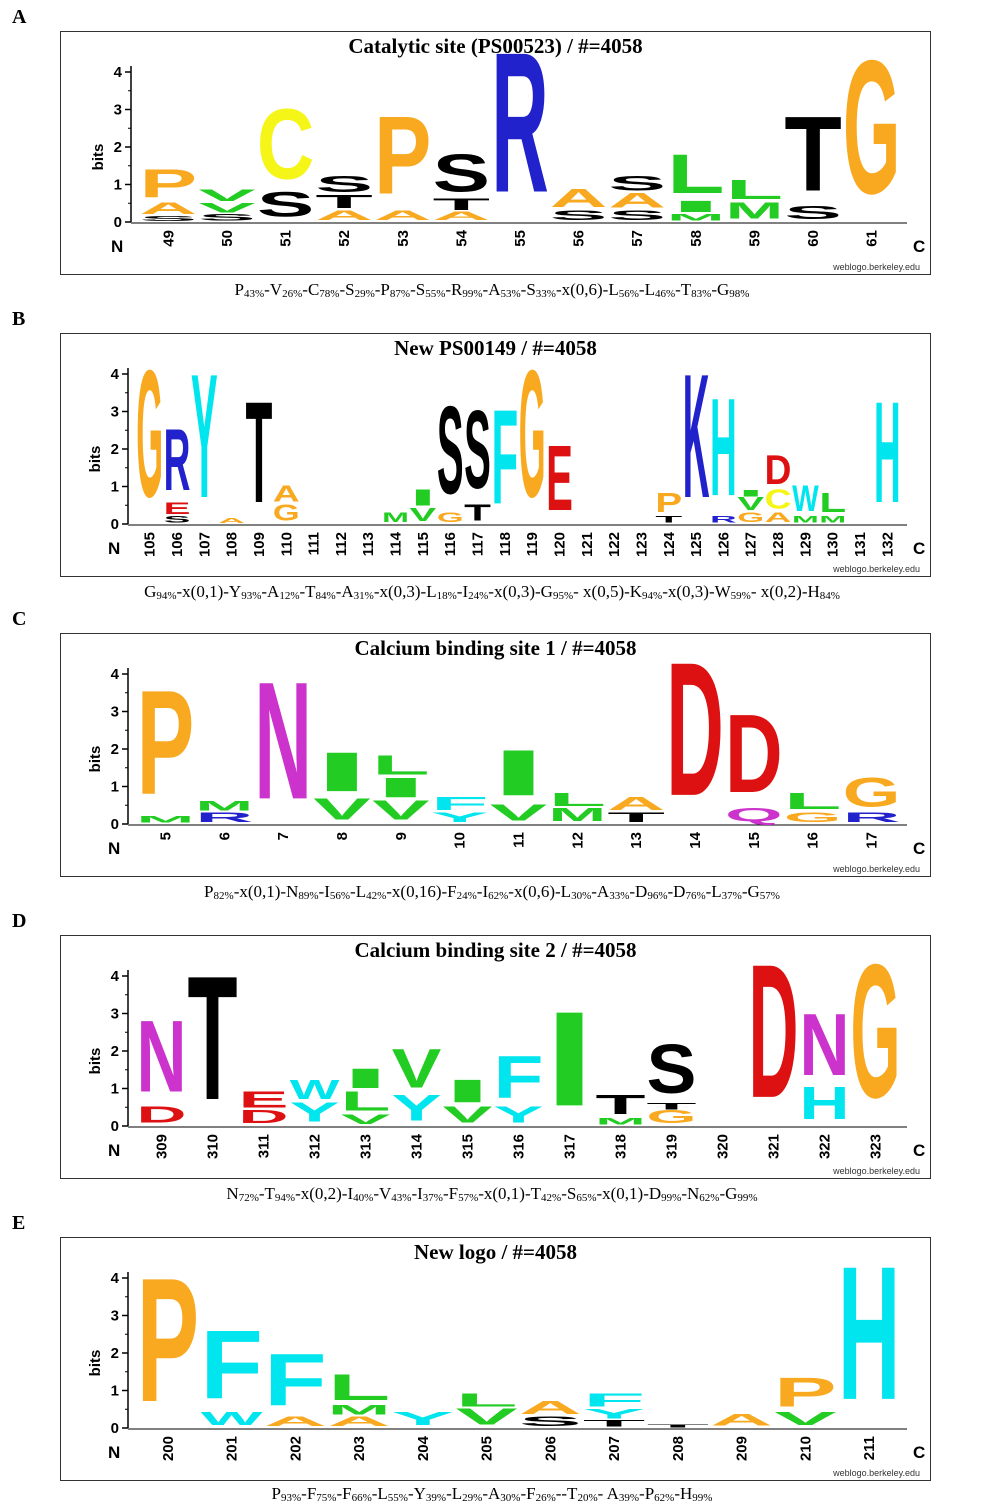  What do you see at coordinates (876, 1146) in the screenshot?
I see `position-label: 323` at bounding box center [876, 1146].